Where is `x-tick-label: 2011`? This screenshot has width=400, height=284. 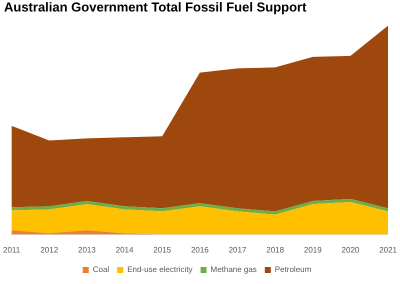
x-tick-label: 2011 is located at coordinates (12, 249).